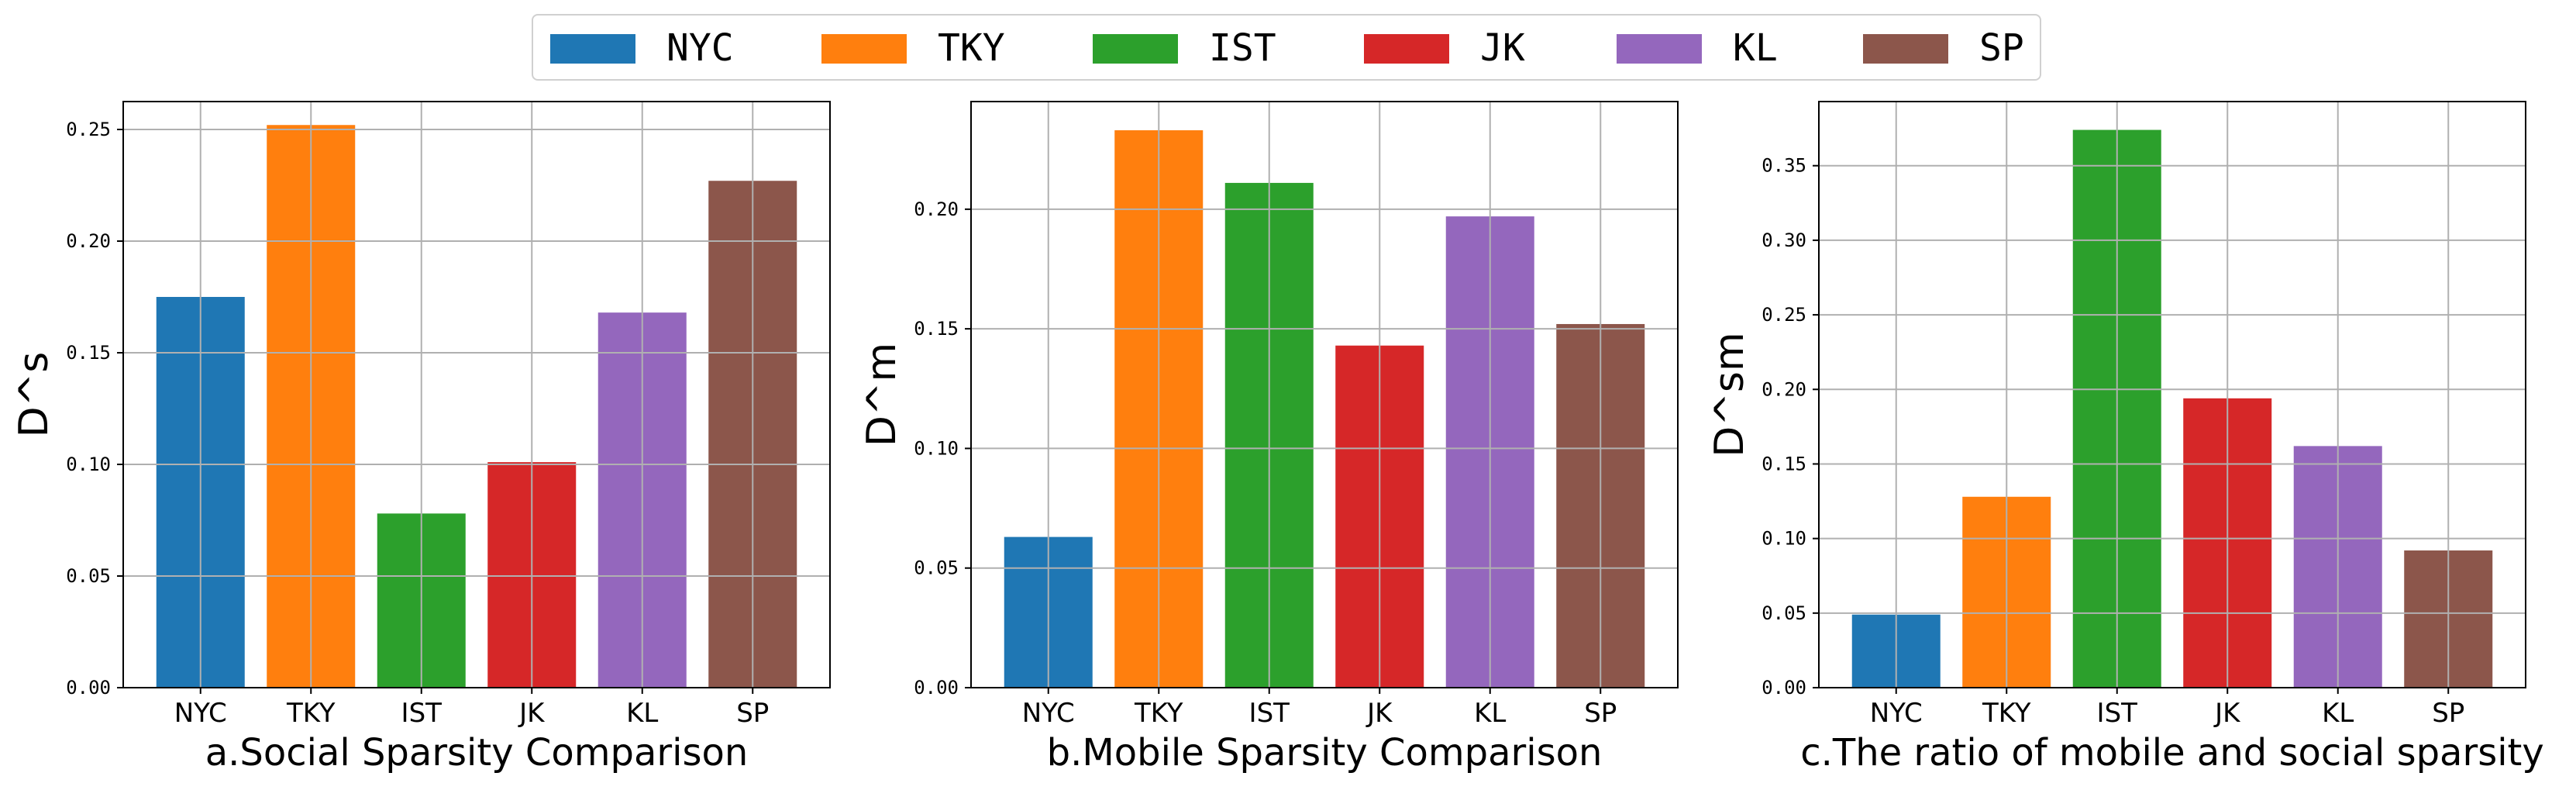 Image resolution: width=2576 pixels, height=790 pixels. Describe the element at coordinates (88, 129) in the screenshot. I see `y-tick-label-a: 0.25` at that location.